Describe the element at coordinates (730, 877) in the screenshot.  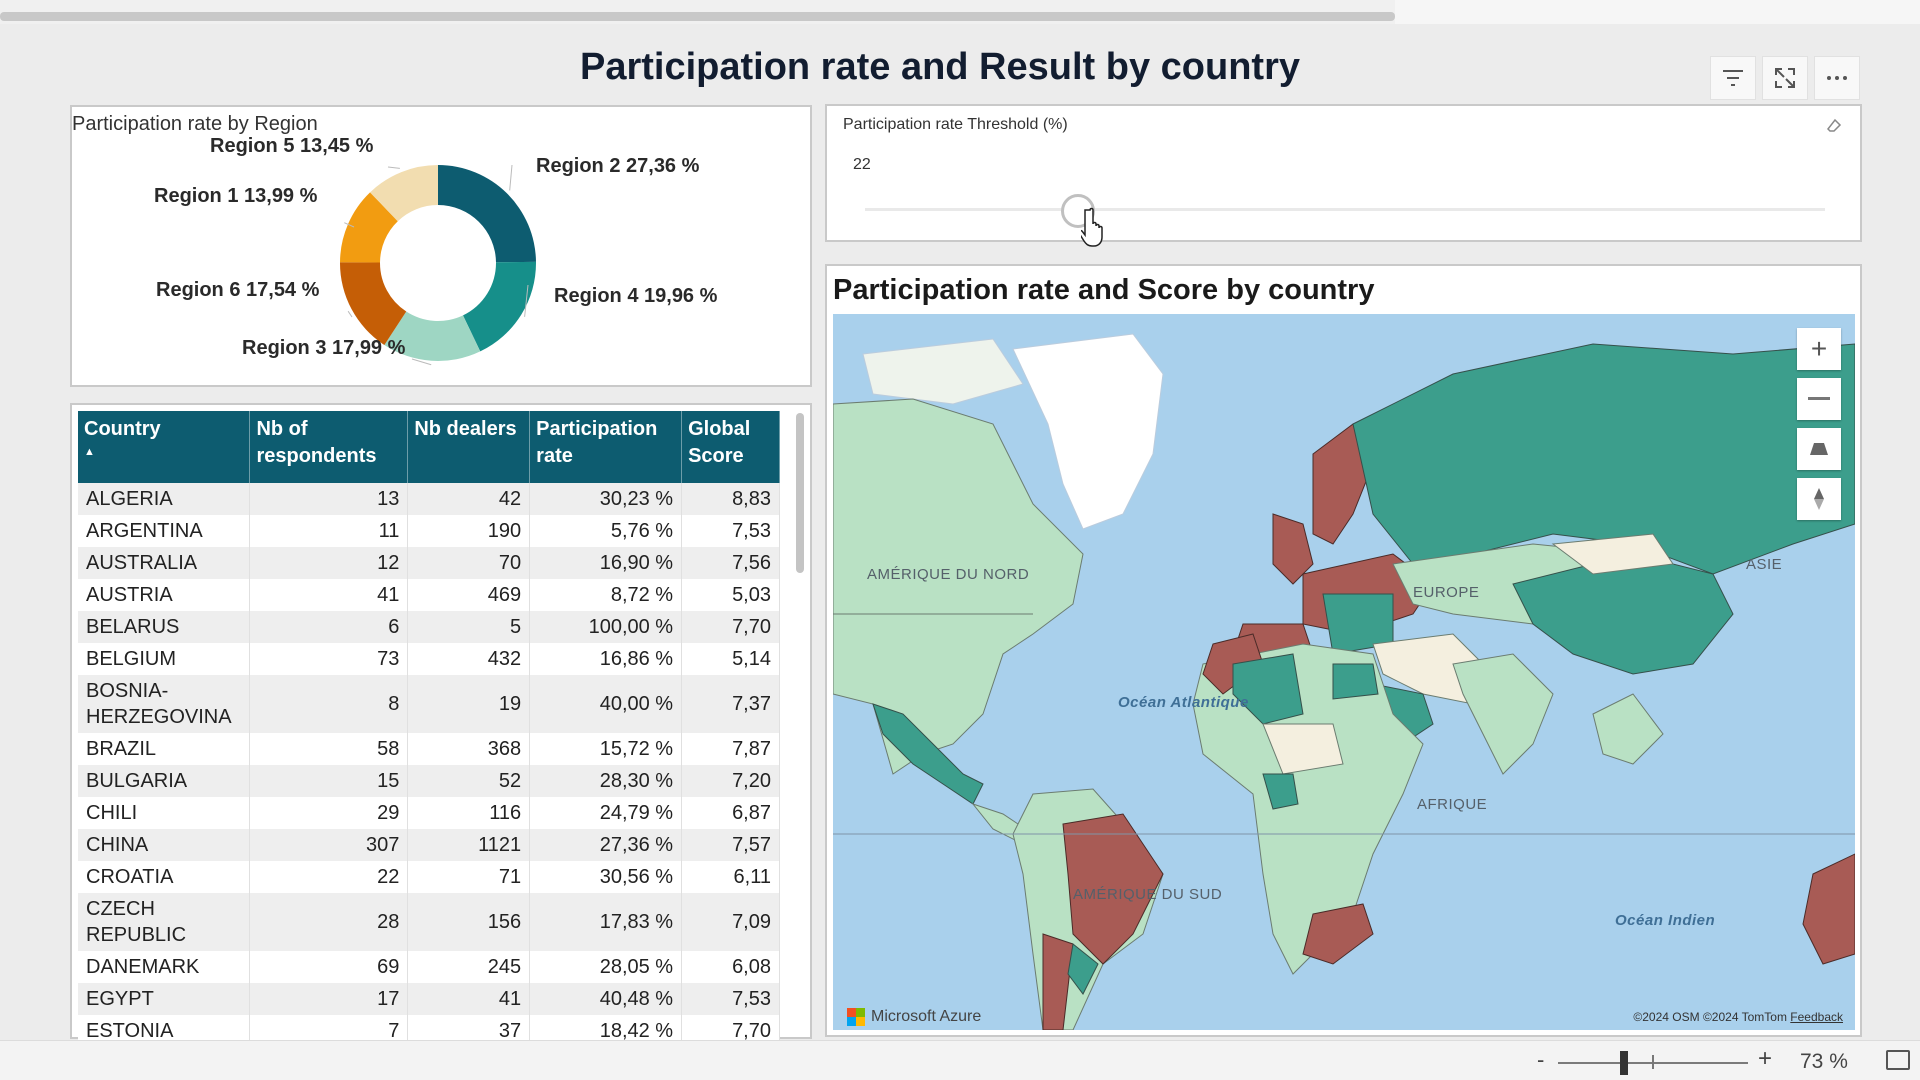
I see `cell-score: 6,11` at that location.